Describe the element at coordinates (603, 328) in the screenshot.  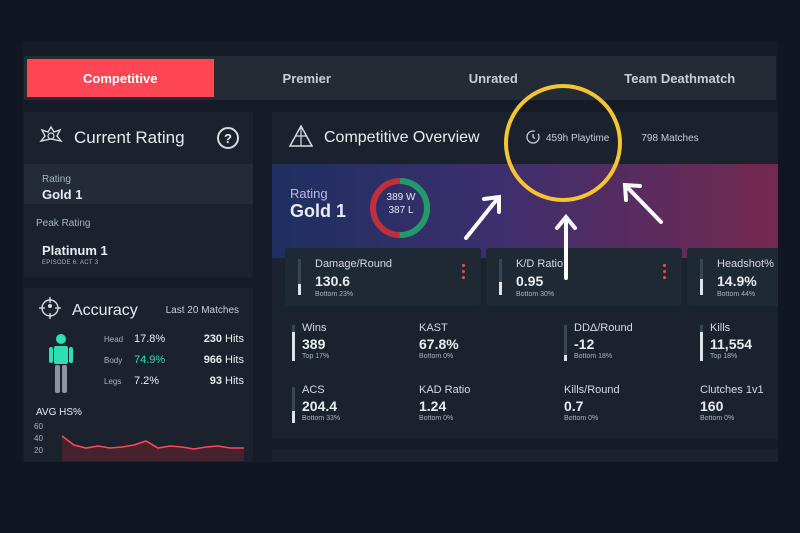
I see `stat-label: DDΔ/Round` at that location.